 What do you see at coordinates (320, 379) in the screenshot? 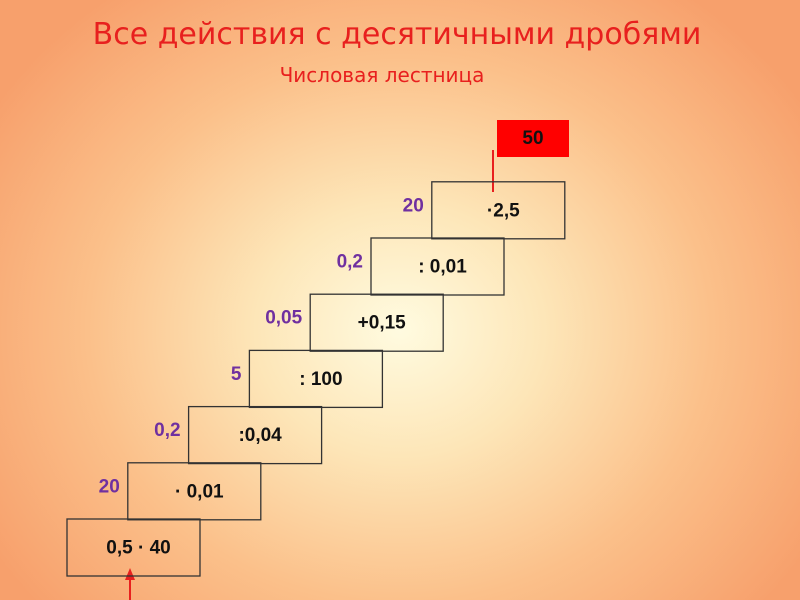
I see `operation: : 100` at bounding box center [320, 379].